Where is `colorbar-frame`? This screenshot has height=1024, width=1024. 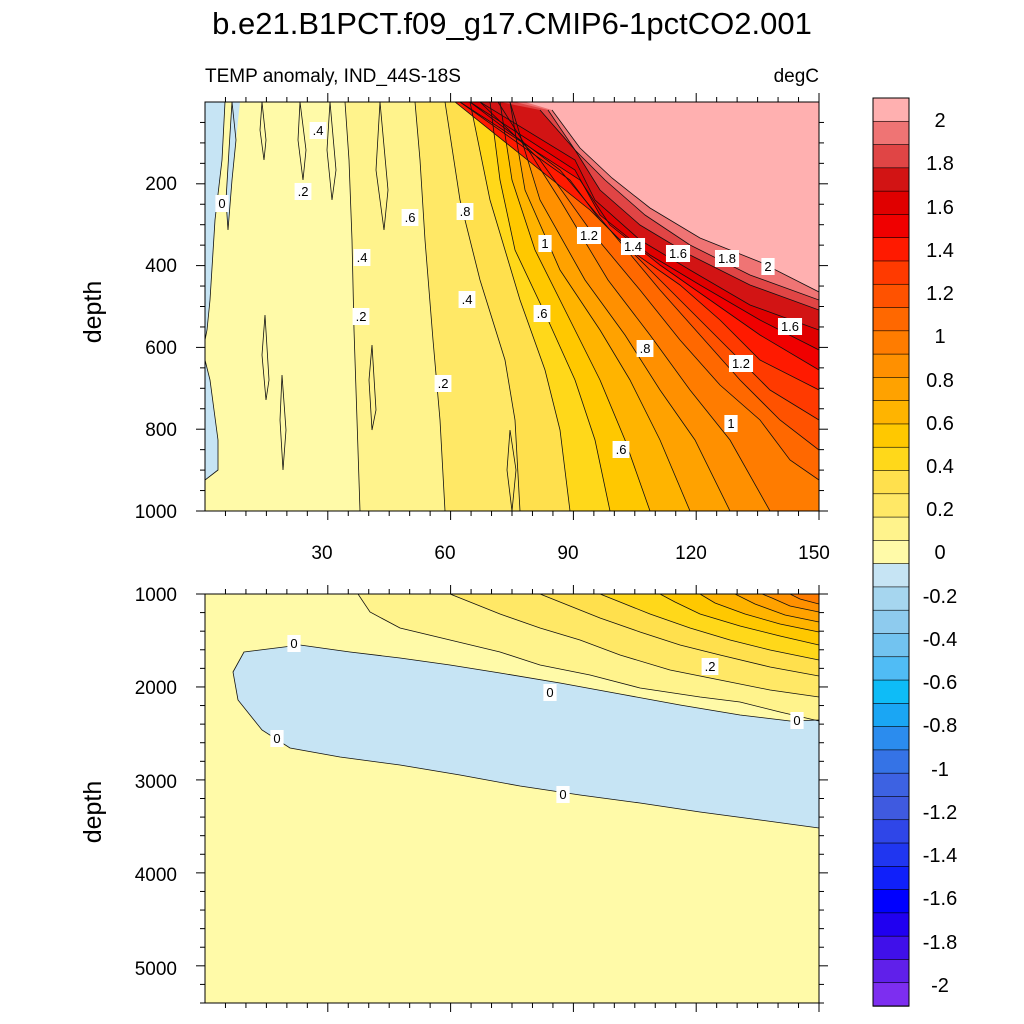 colorbar-frame is located at coordinates (891, 552).